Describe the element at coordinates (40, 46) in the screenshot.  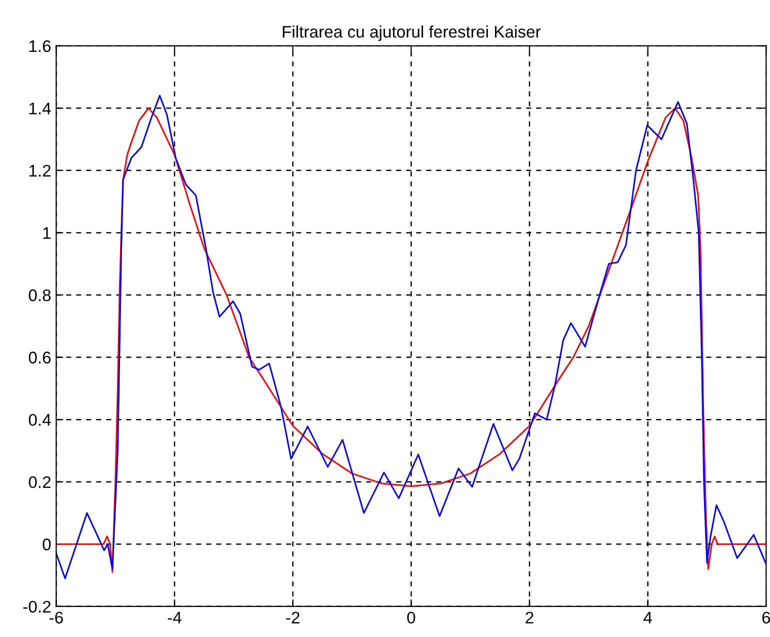
I see `y-tick-label: 1.6` at that location.